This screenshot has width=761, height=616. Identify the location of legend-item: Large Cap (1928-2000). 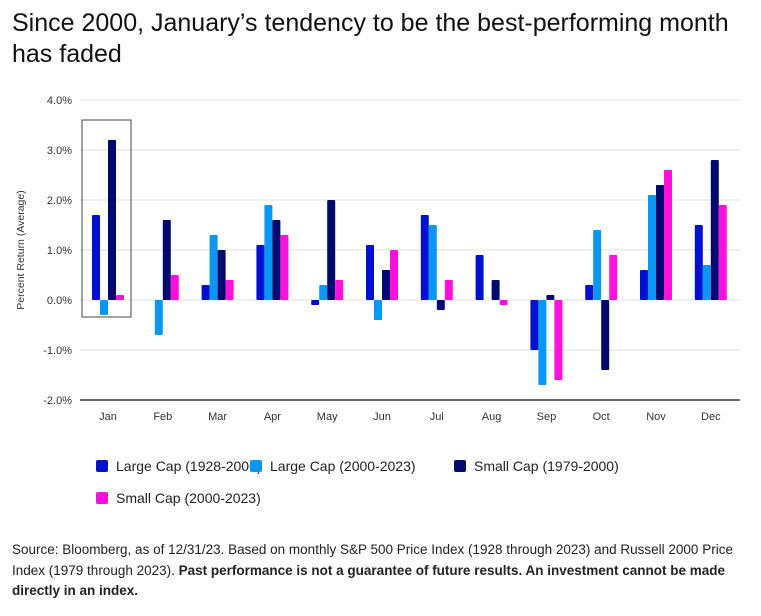
(179, 466).